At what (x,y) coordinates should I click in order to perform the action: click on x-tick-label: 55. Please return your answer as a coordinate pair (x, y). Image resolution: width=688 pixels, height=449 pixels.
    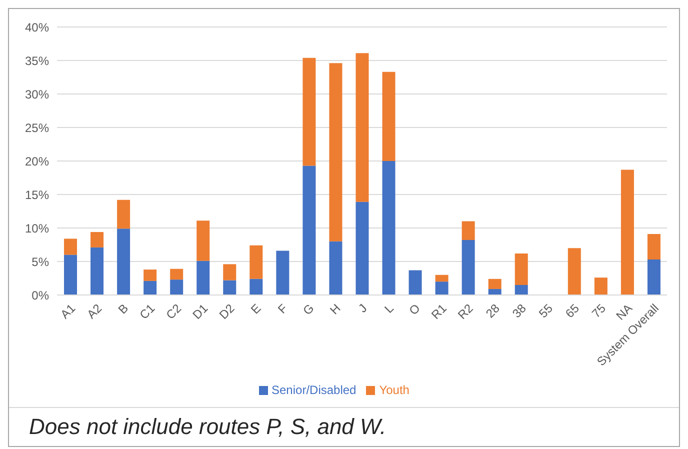
    Looking at the image, I should click on (546, 311).